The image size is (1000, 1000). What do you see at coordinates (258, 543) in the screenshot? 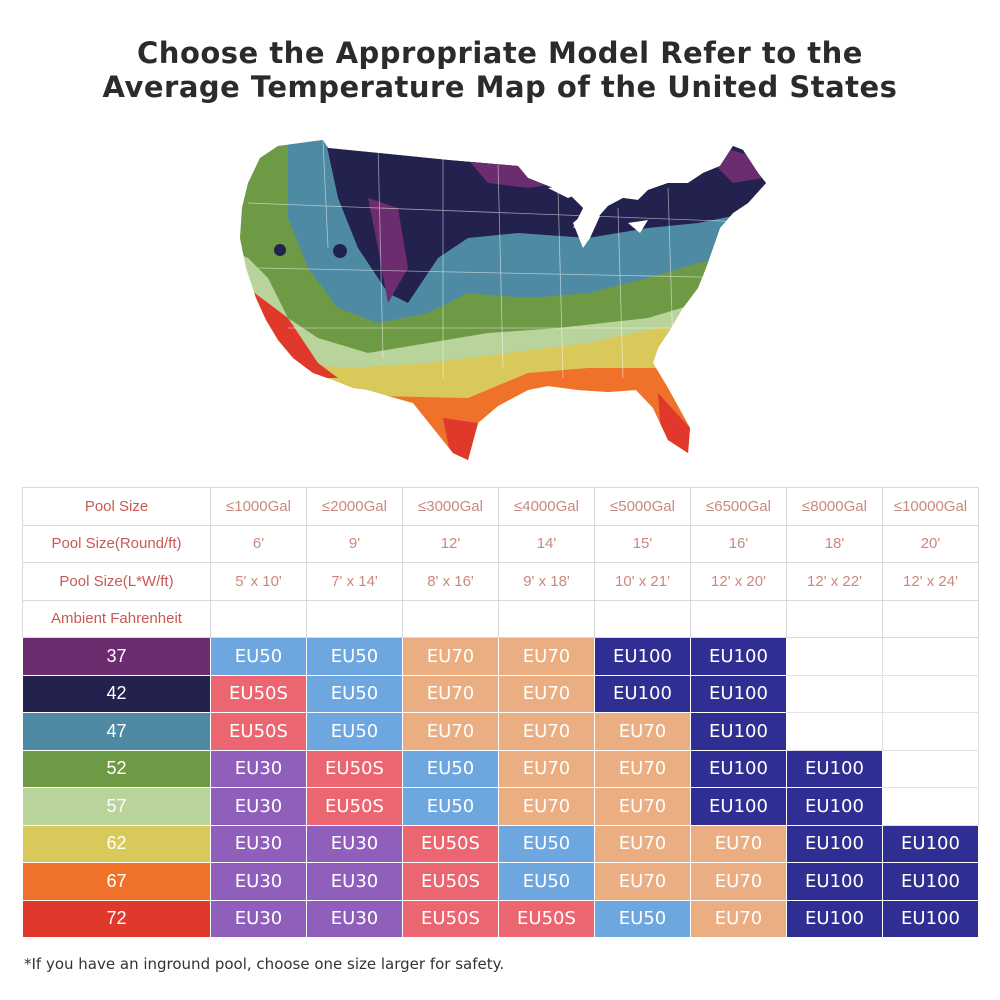
I see `header-cell: 6'` at bounding box center [258, 543].